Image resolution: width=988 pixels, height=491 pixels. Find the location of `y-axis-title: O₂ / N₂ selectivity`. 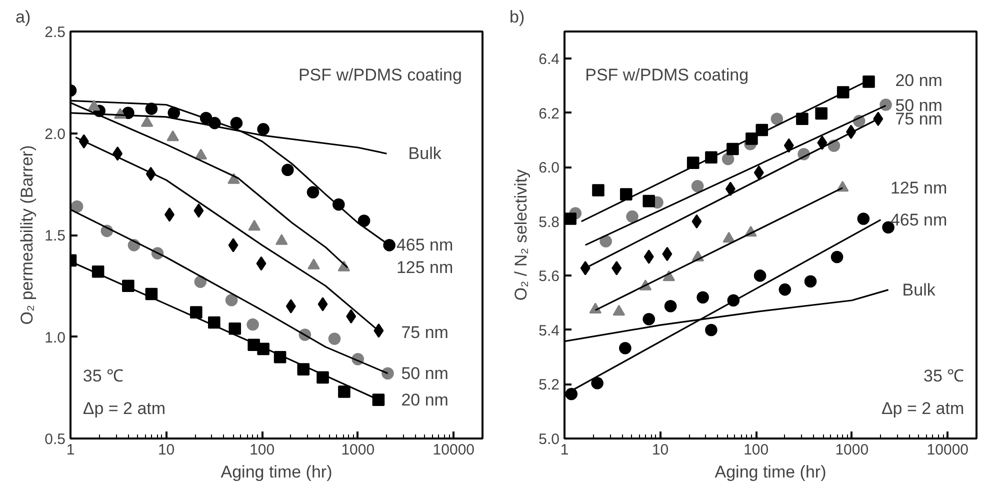

y-axis-title: O₂ / N₂ selectivity is located at coordinates (521, 234).